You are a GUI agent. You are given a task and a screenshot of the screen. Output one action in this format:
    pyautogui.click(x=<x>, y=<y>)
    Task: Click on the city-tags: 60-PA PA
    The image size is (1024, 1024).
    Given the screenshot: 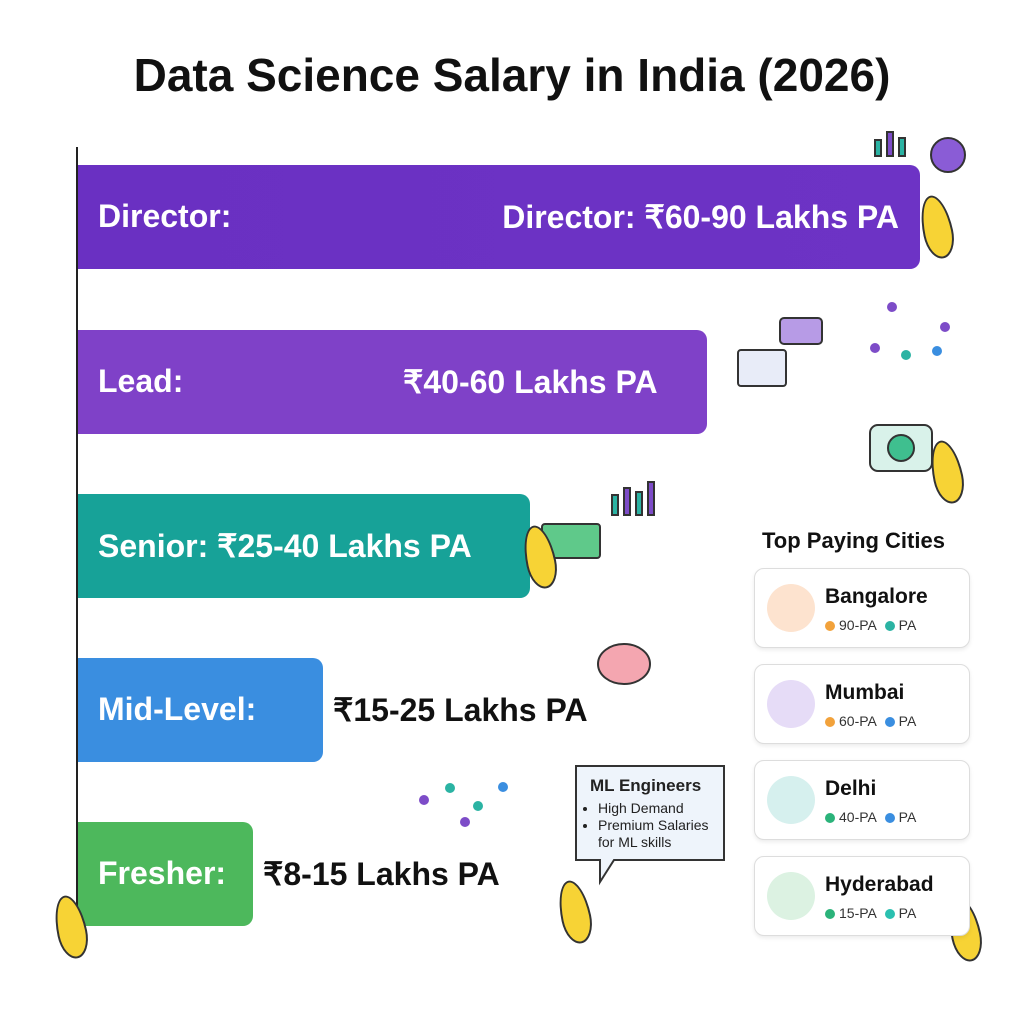 What is the action you would take?
    pyautogui.click(x=870, y=721)
    